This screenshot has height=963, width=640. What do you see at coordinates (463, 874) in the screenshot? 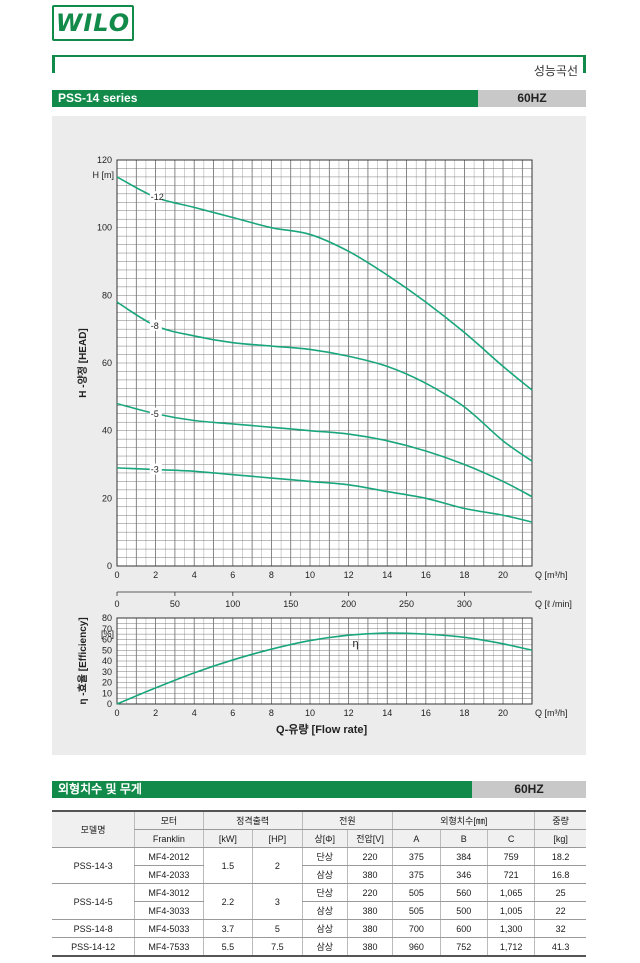
I see `cell-b: 346` at bounding box center [463, 874].